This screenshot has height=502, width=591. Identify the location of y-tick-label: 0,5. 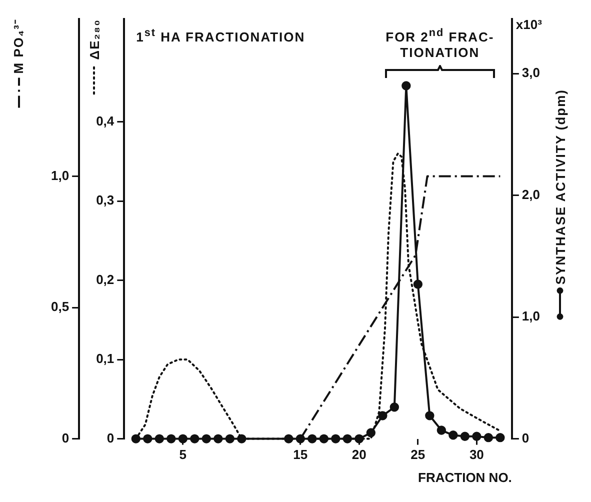
(60, 306).